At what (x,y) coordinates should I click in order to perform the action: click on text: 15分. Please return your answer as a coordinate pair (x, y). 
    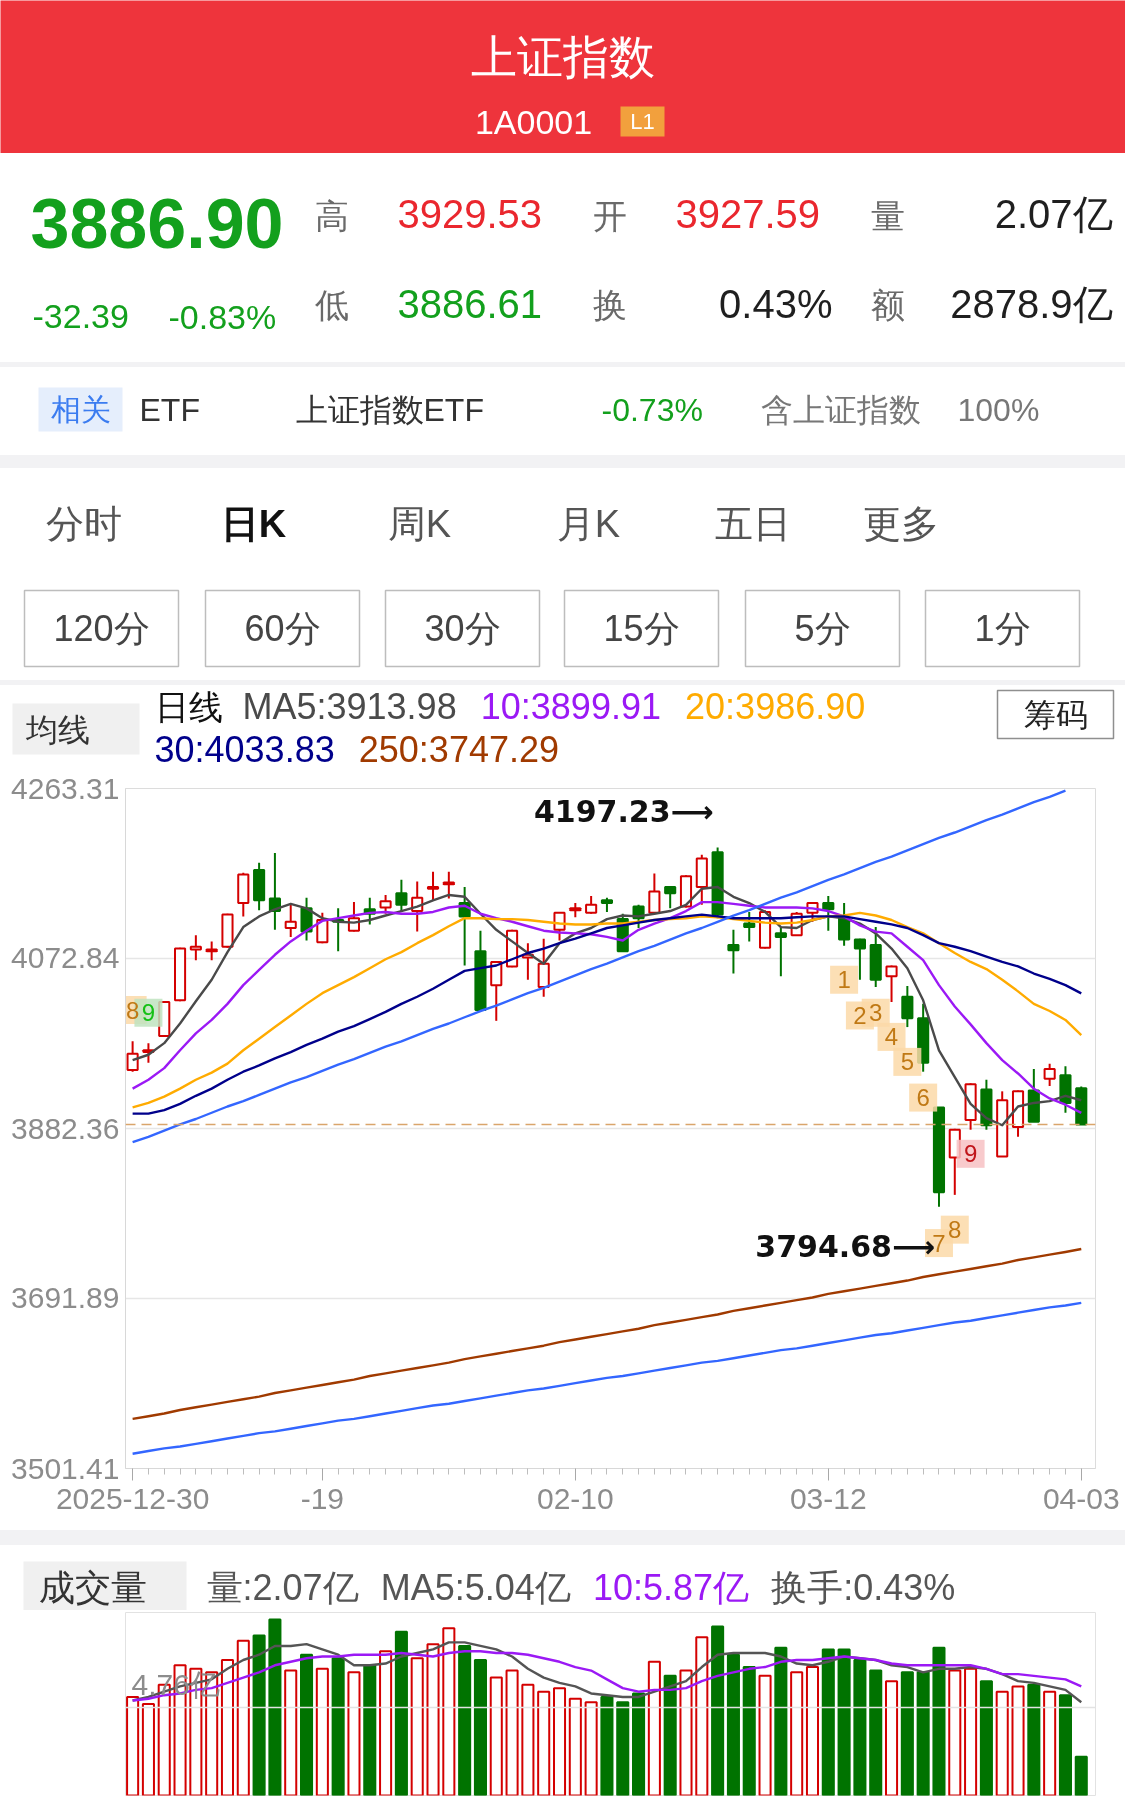
    Looking at the image, I should click on (641, 628).